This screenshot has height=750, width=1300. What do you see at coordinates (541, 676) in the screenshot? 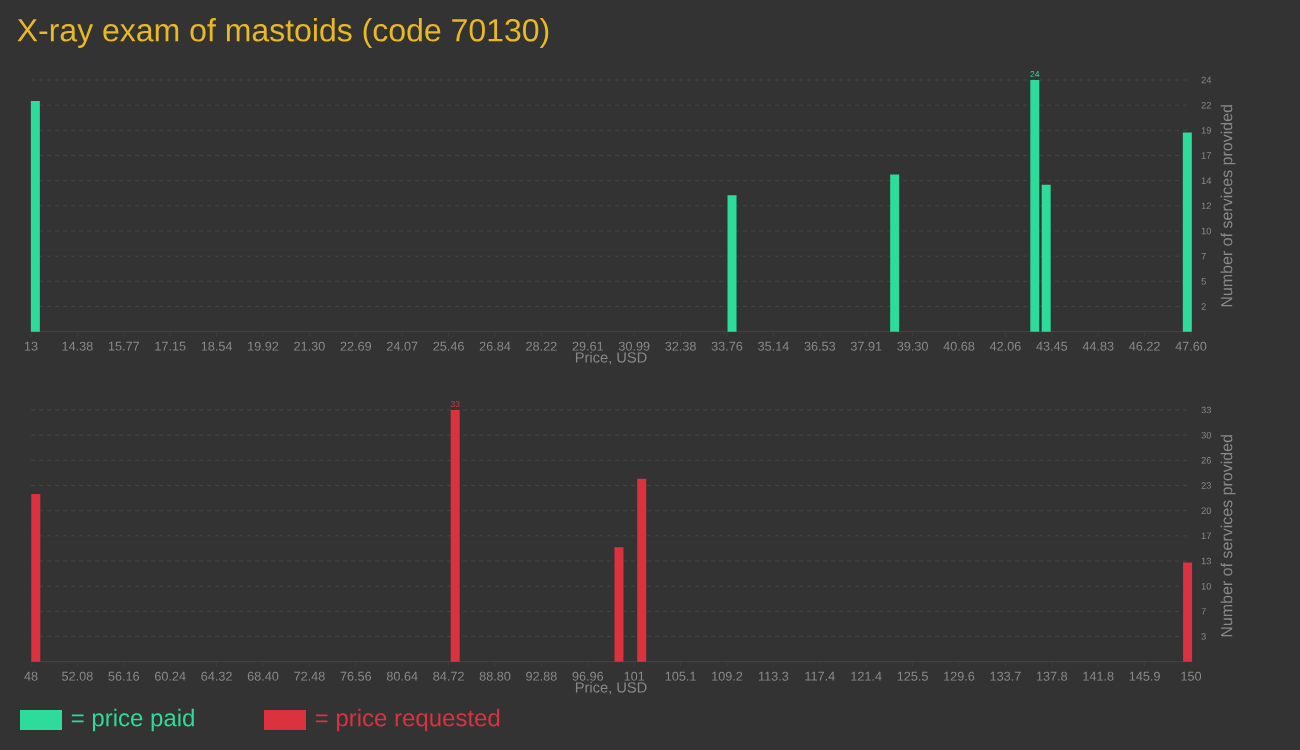
I see `x-tick-label: 92.88` at bounding box center [541, 676].